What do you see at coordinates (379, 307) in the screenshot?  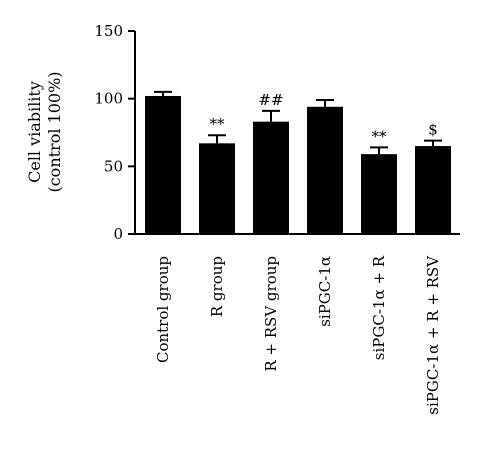 I see `category-label: siPGC-1α + R` at bounding box center [379, 307].